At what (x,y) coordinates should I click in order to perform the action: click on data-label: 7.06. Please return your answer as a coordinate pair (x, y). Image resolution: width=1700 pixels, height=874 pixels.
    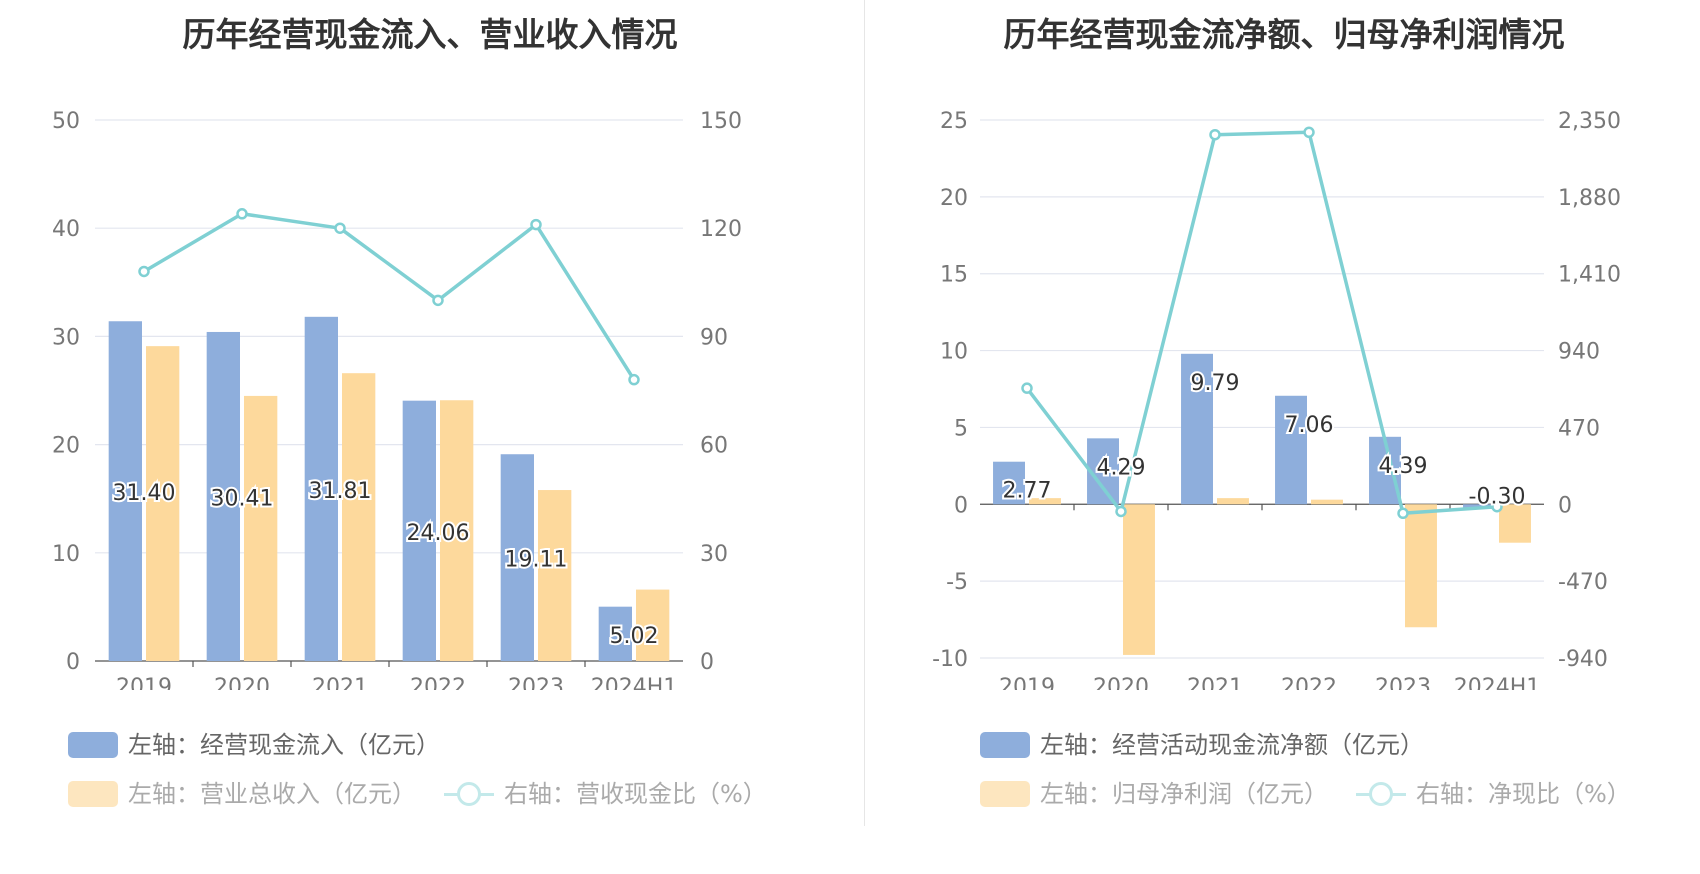
    Looking at the image, I should click on (1309, 425).